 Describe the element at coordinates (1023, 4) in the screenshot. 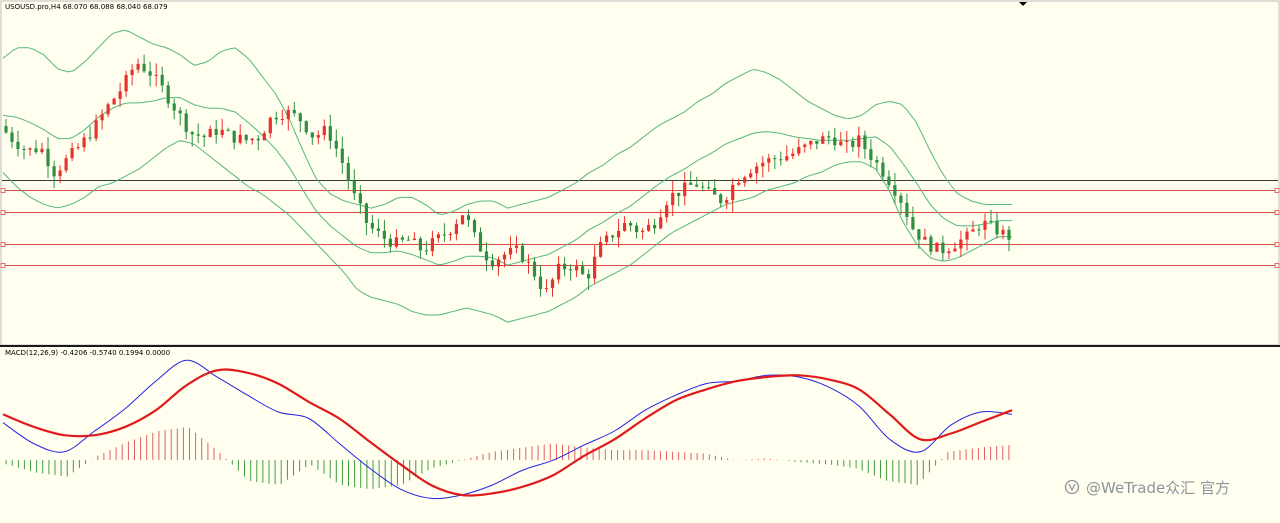

I see `shift-marker-icon` at that location.